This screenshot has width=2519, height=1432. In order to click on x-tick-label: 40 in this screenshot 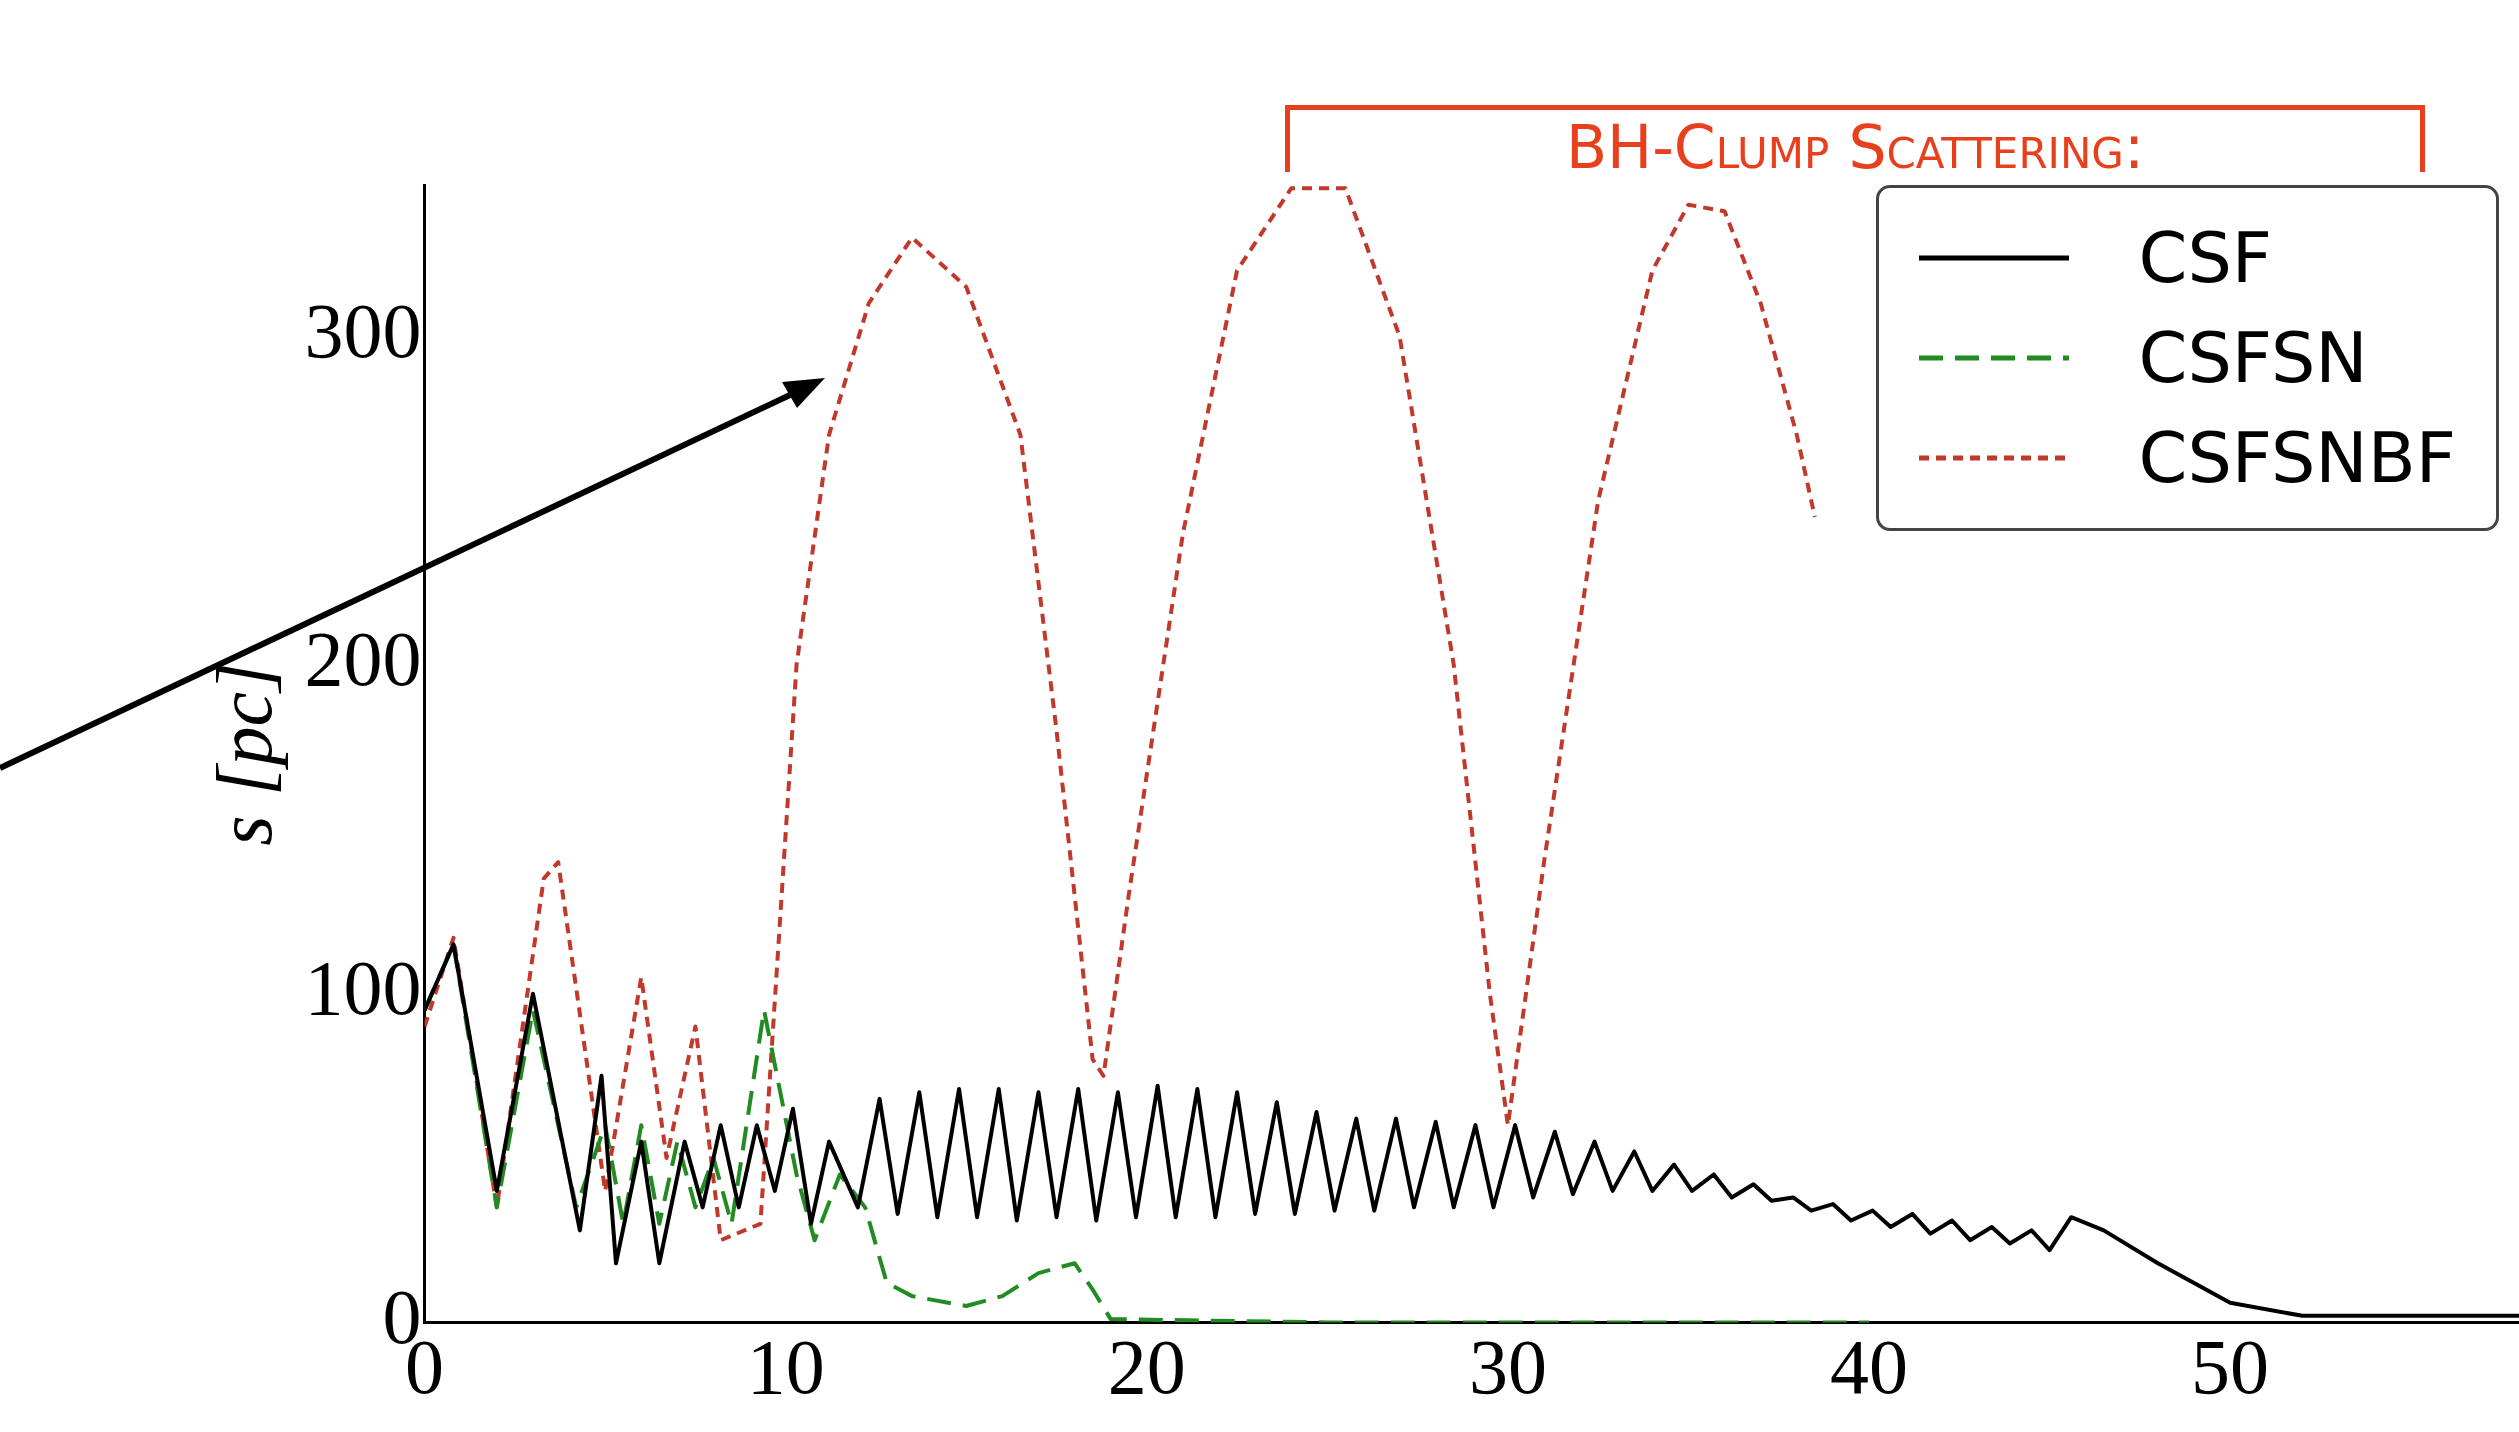, I will do `click(1869, 1366)`.